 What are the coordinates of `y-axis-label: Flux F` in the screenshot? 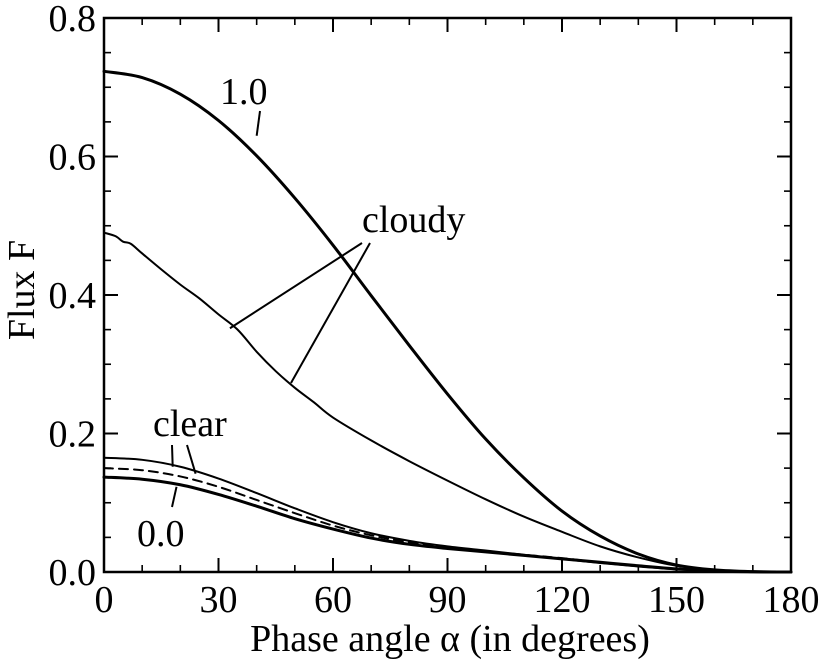 It's located at (22, 290).